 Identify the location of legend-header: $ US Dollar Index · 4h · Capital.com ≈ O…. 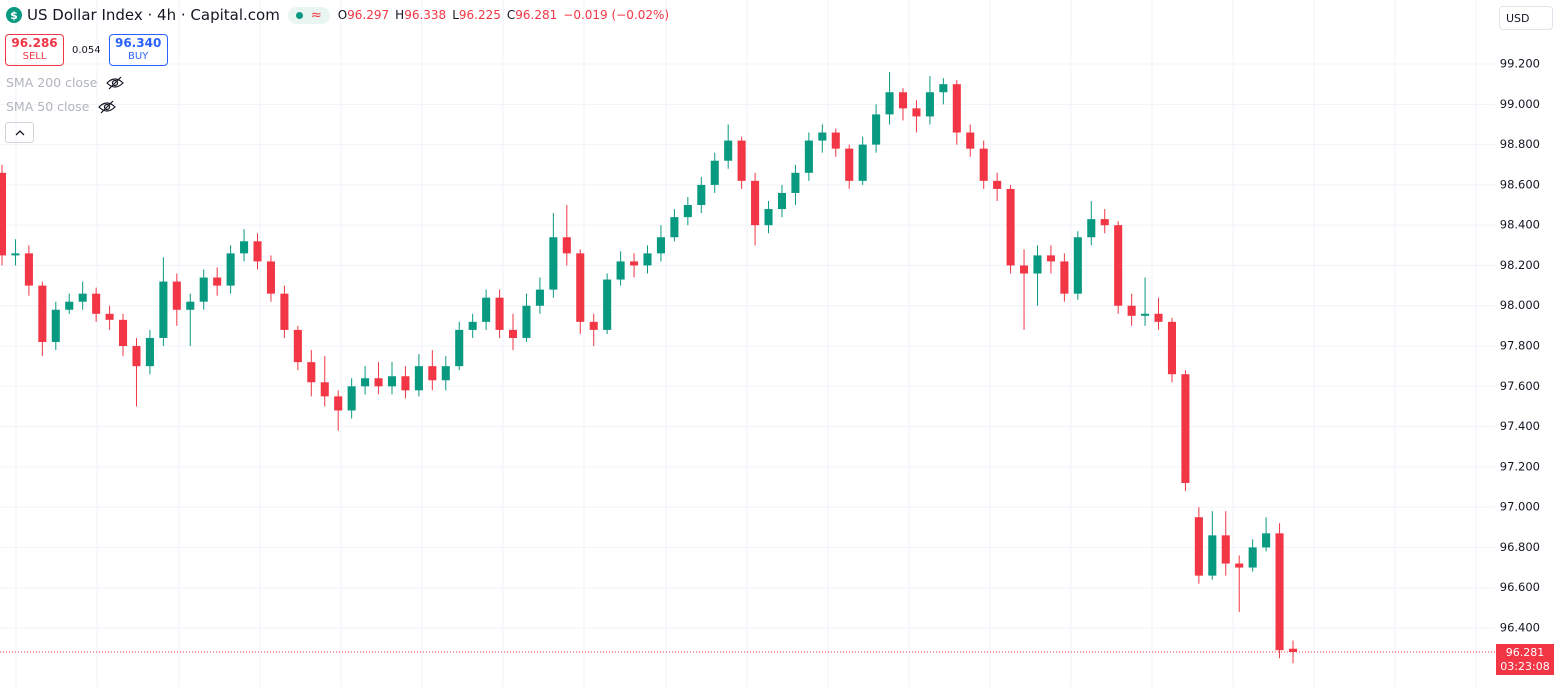
(337, 15).